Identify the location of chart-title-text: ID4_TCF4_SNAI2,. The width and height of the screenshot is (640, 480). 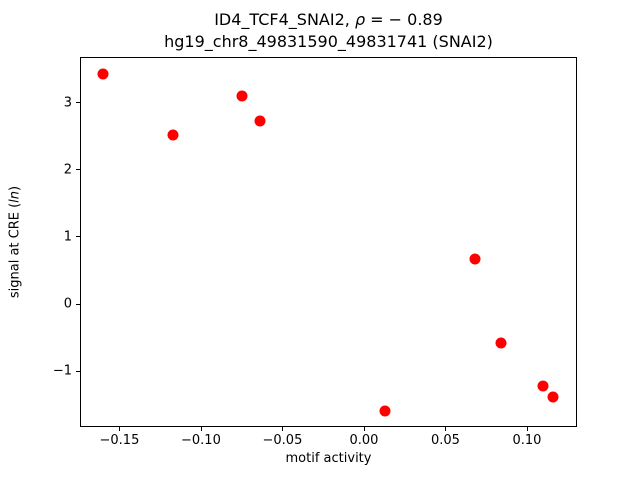
(284, 19).